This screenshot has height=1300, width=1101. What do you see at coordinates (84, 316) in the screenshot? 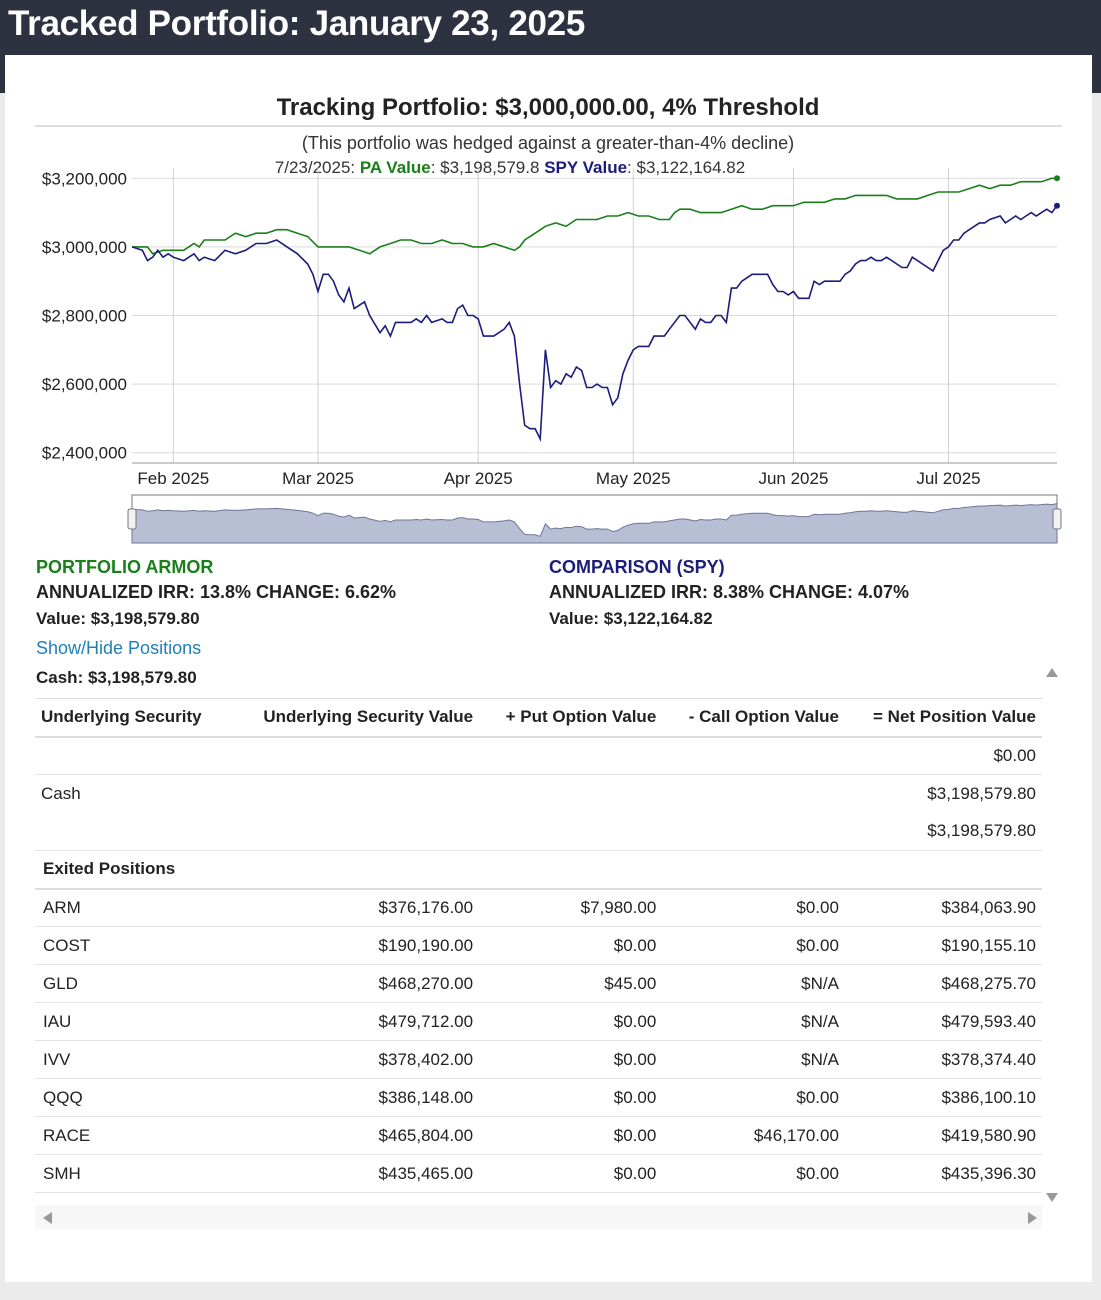
I see `y-tick-label: $2,800,000` at bounding box center [84, 316].